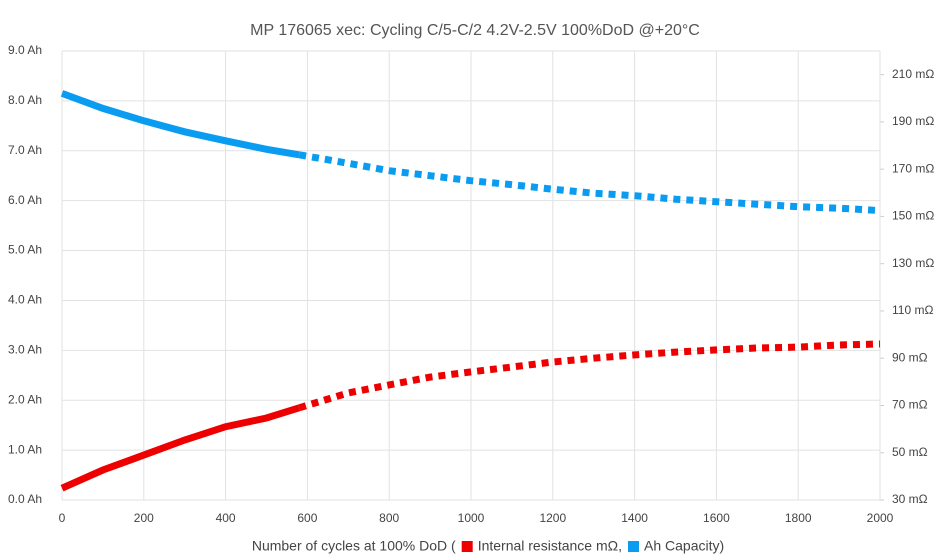  Describe the element at coordinates (910, 405) in the screenshot. I see `y2-tick-label: 70 mΩ` at that location.